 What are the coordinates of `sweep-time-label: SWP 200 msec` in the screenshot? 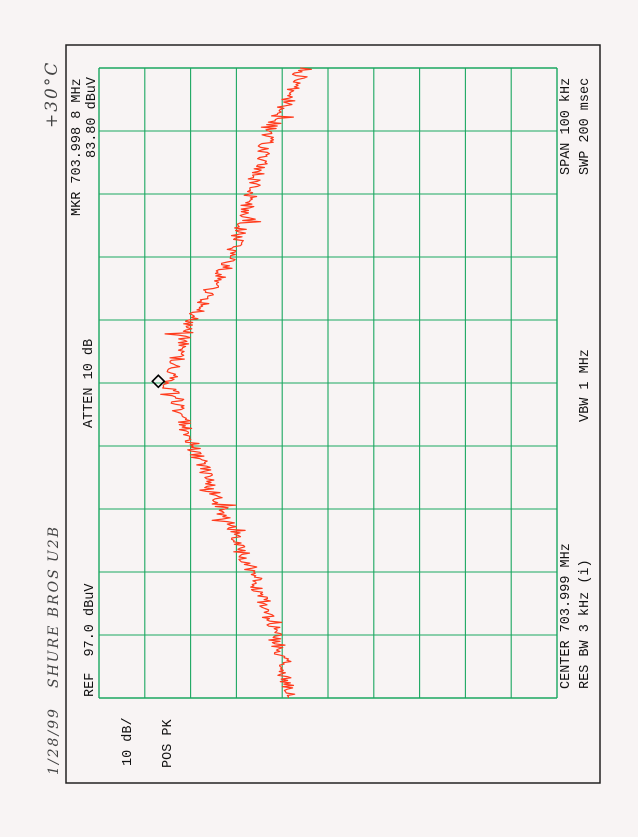 It's located at (585, 126).